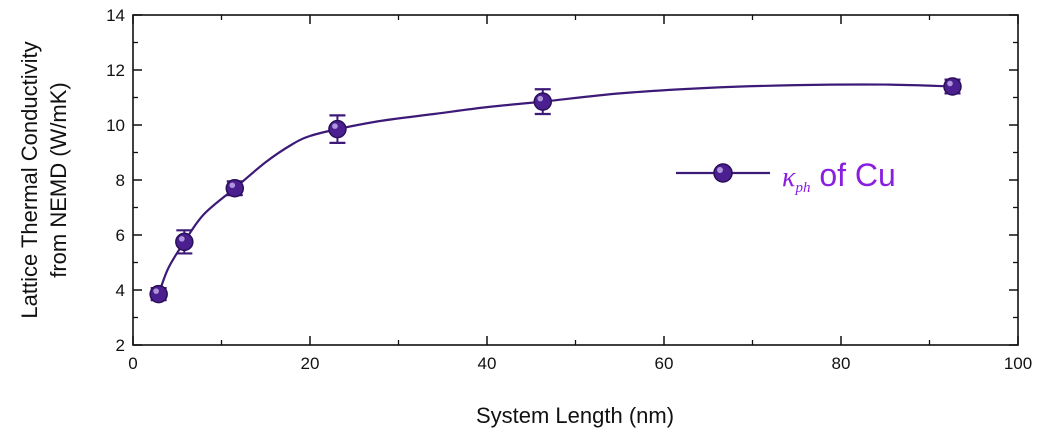 This screenshot has height=436, width=1039. What do you see at coordinates (120, 290) in the screenshot?
I see `y-tick-label: 4` at bounding box center [120, 290].